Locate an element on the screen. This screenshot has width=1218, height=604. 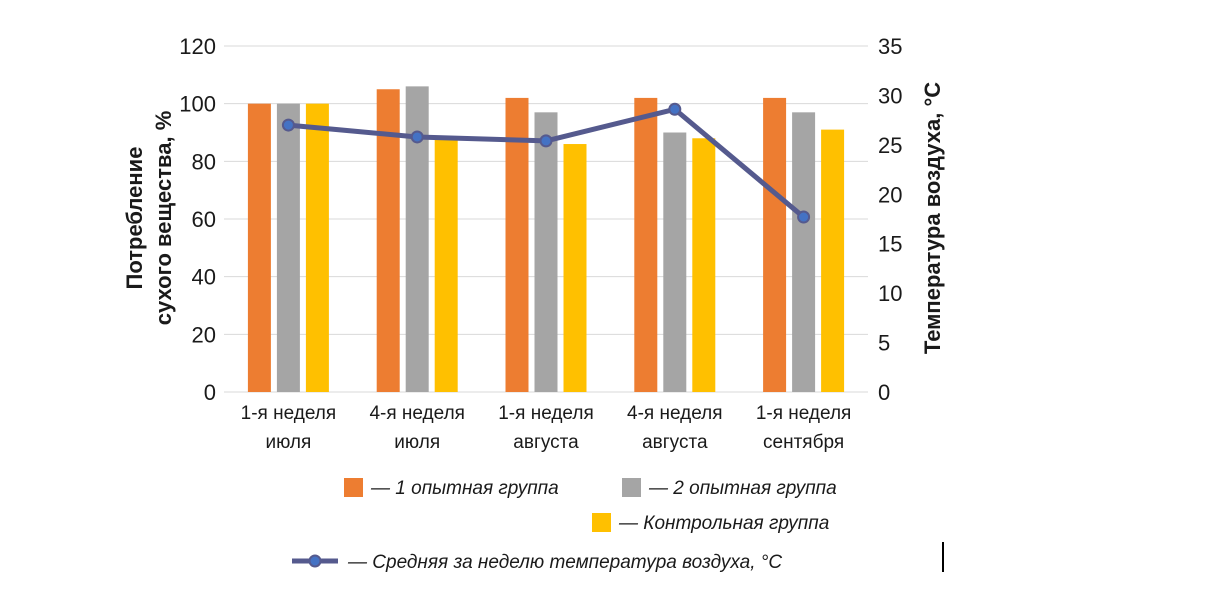
y-tick-label: 0 is located at coordinates (210, 392).